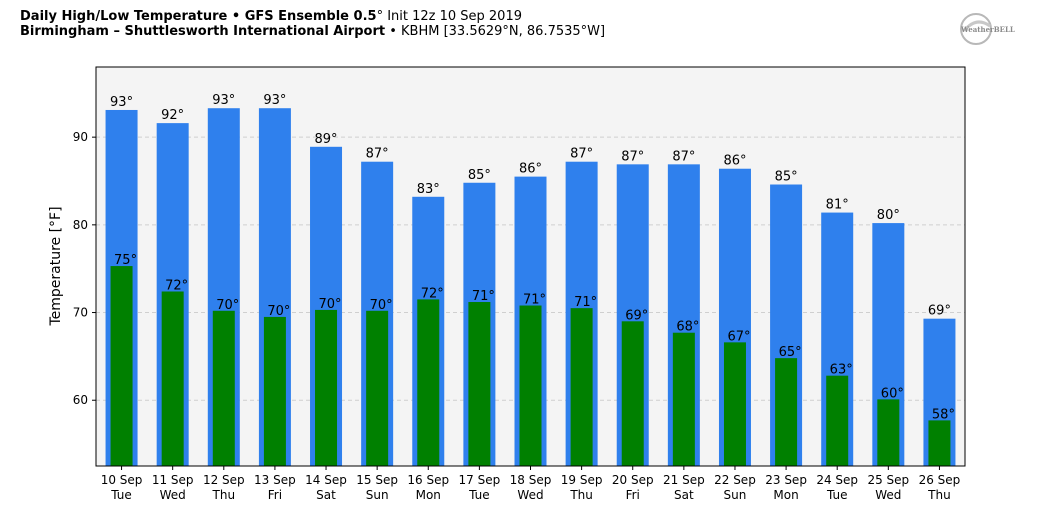  What do you see at coordinates (940, 480) in the screenshot?
I see `x-tick-date: 26 Sep` at bounding box center [940, 480].